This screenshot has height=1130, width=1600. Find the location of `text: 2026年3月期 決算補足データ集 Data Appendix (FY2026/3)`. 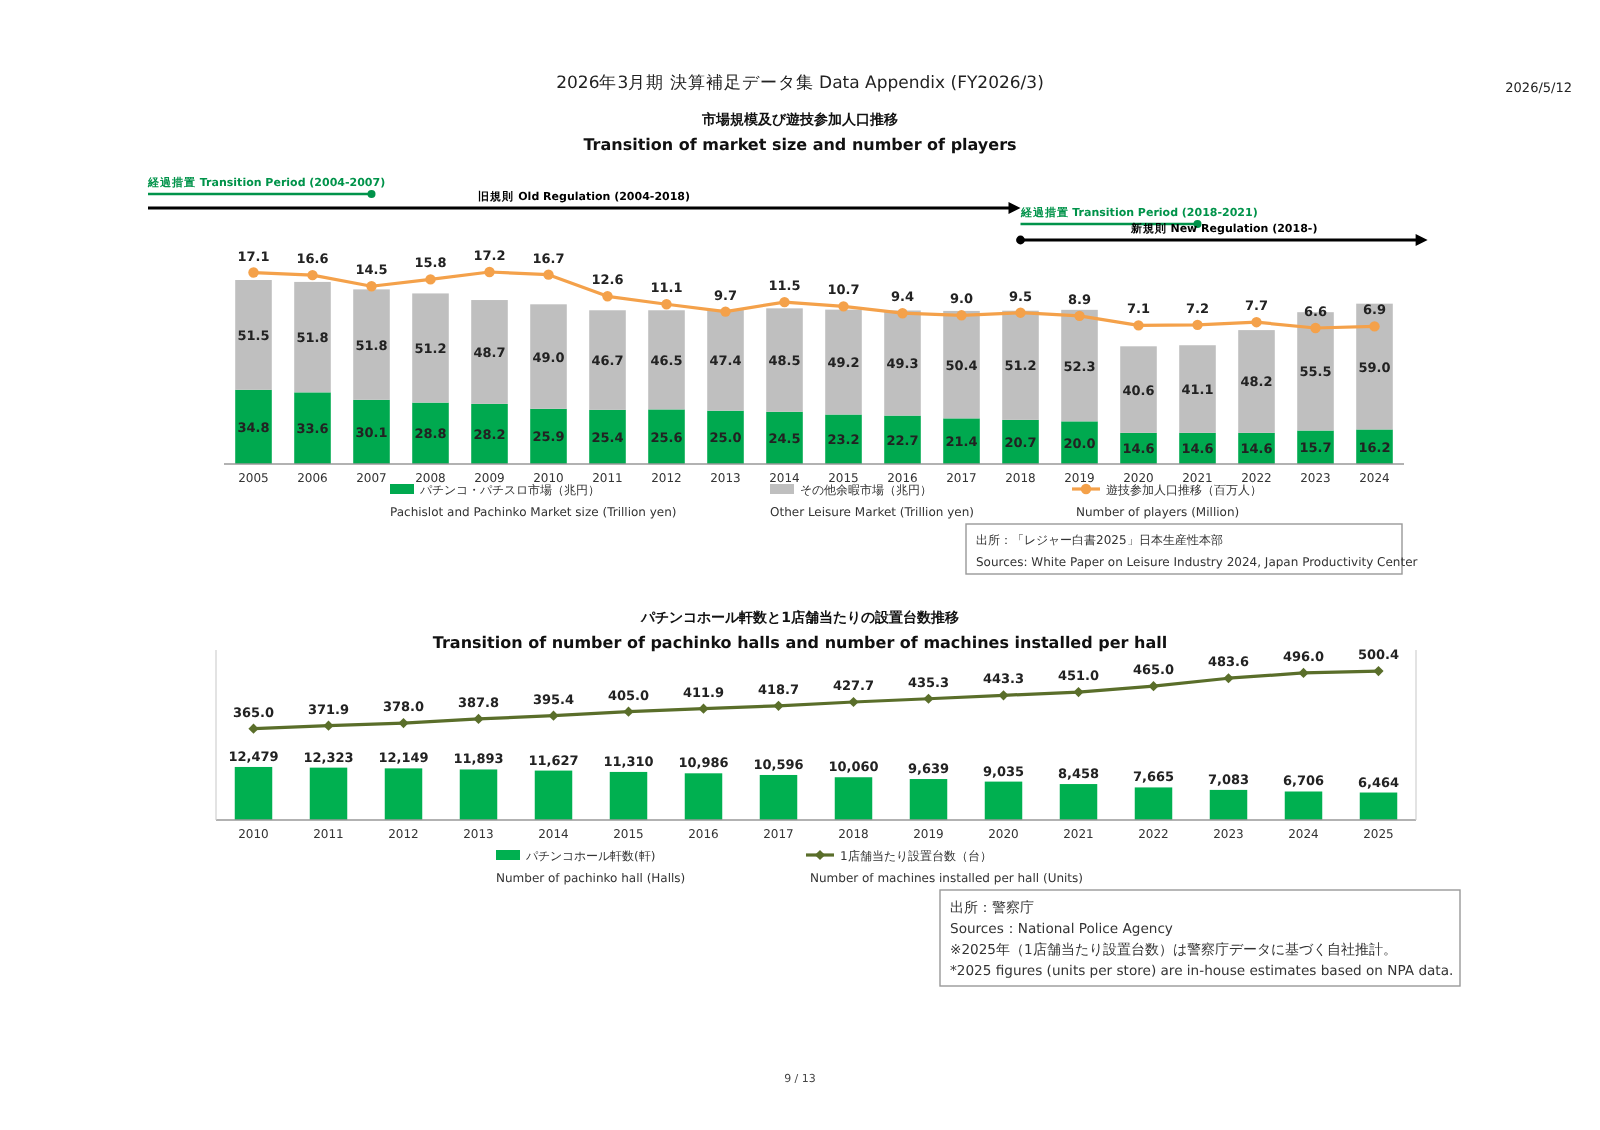

text: 2026年3月期 決算補足データ集 Data Appendix (FY2026/3) is located at coordinates (800, 83).